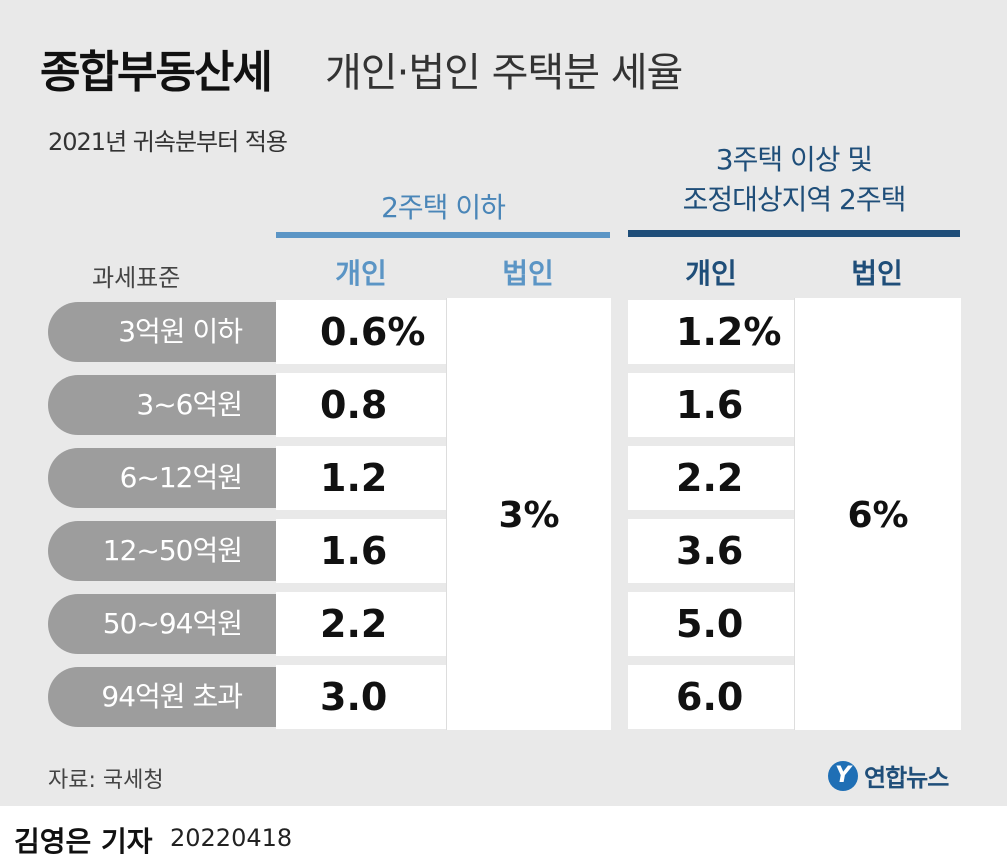  Describe the element at coordinates (361, 332) in the screenshot. I see `g1-individual-rate: 0.6%` at that location.